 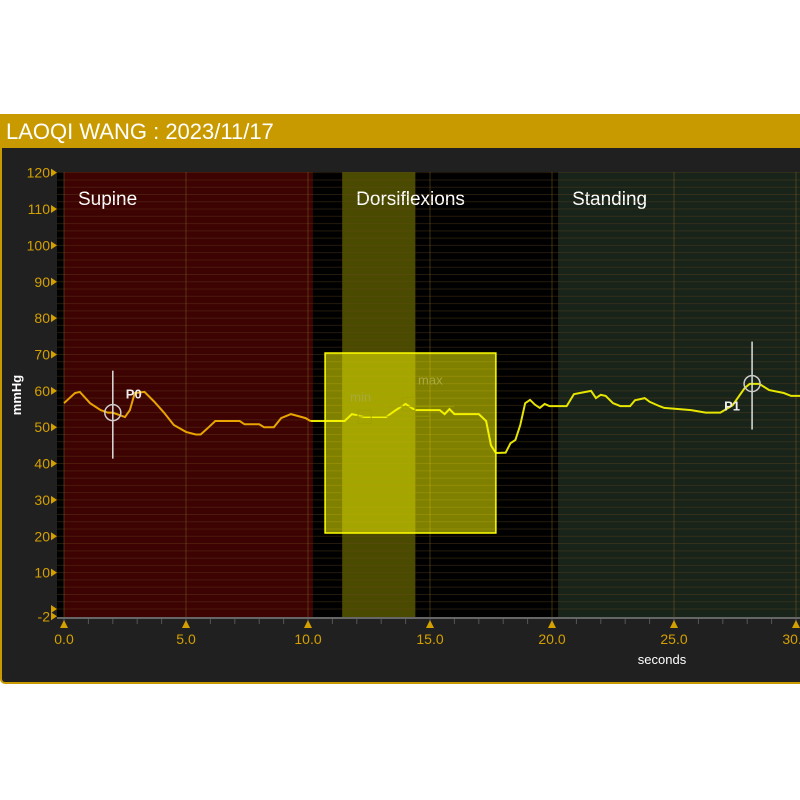 I want to click on y-tick-label: 20, so click(x=42, y=536).